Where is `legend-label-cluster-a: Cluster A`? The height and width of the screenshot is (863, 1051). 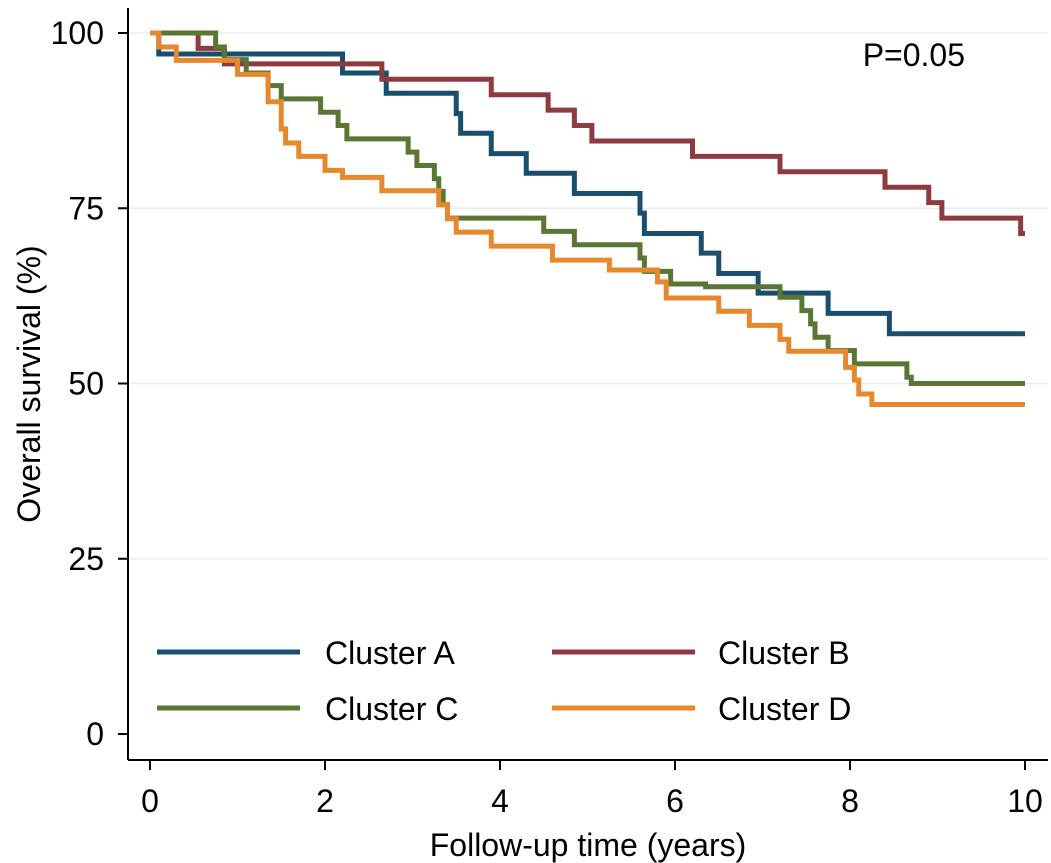
legend-label-cluster-a: Cluster A is located at coordinates (390, 653).